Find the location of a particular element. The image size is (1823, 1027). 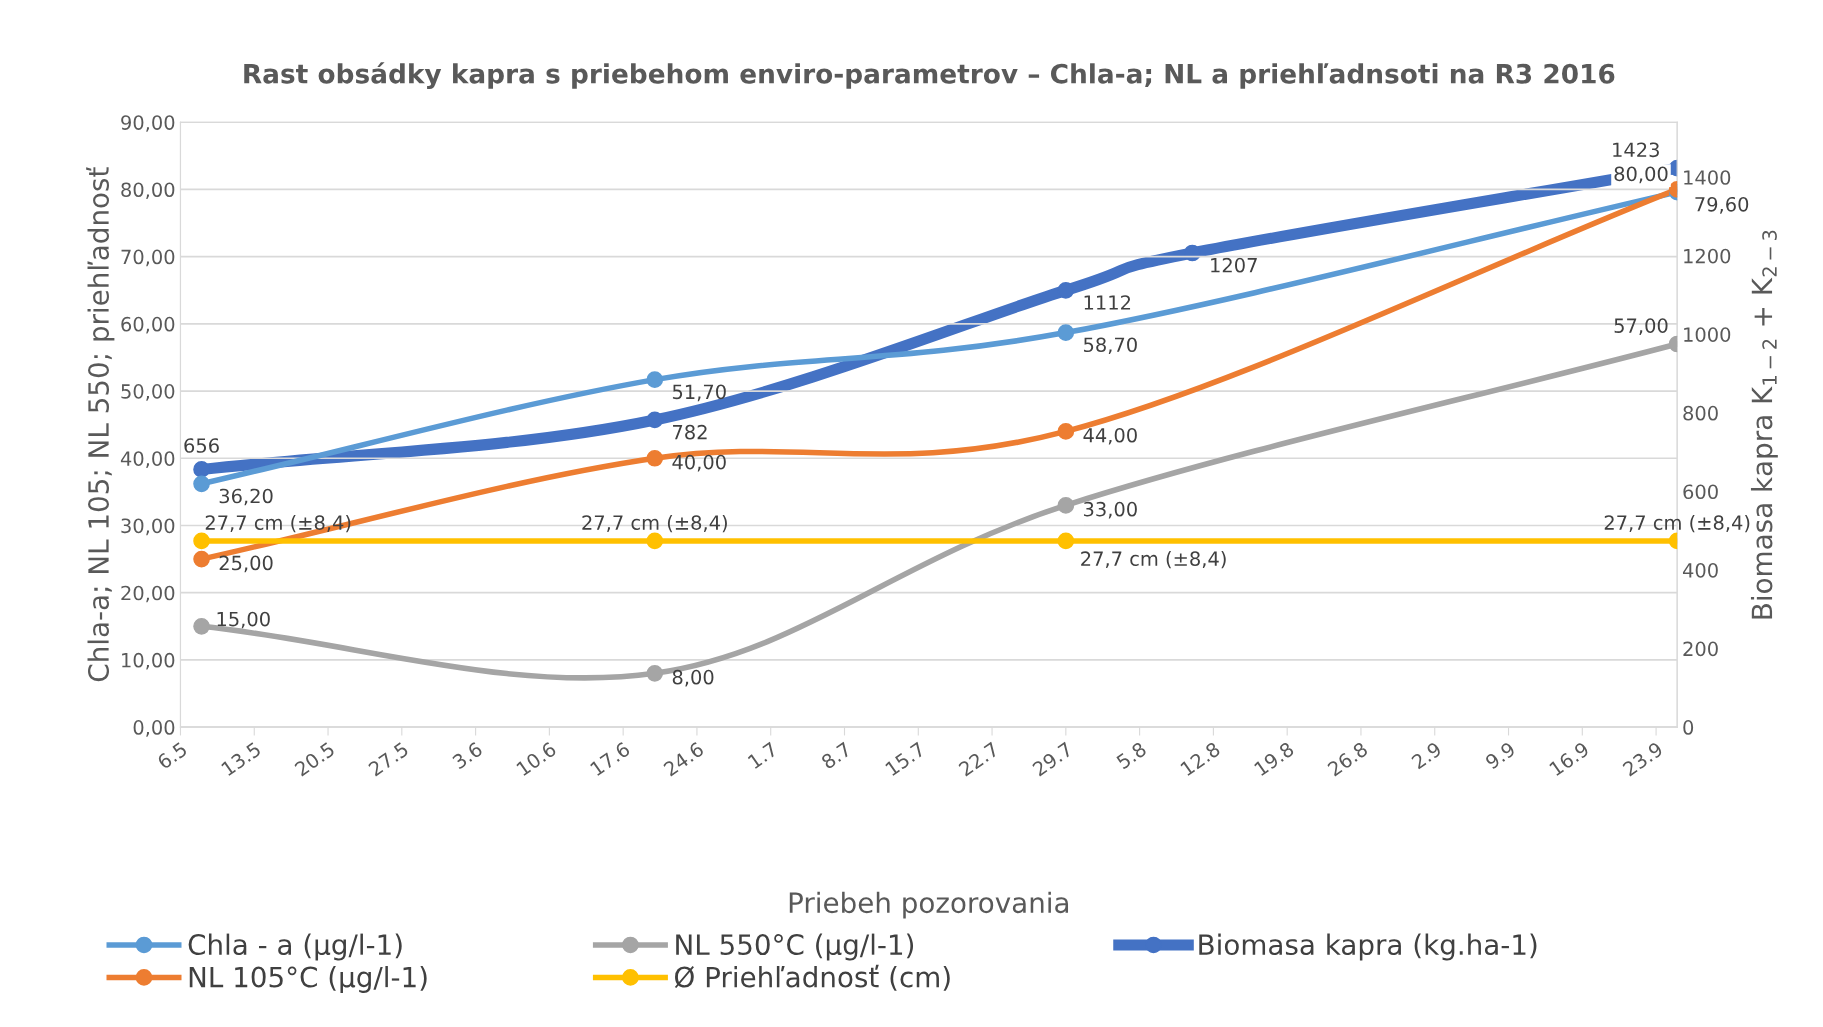

data-label: 656 is located at coordinates (201, 445).